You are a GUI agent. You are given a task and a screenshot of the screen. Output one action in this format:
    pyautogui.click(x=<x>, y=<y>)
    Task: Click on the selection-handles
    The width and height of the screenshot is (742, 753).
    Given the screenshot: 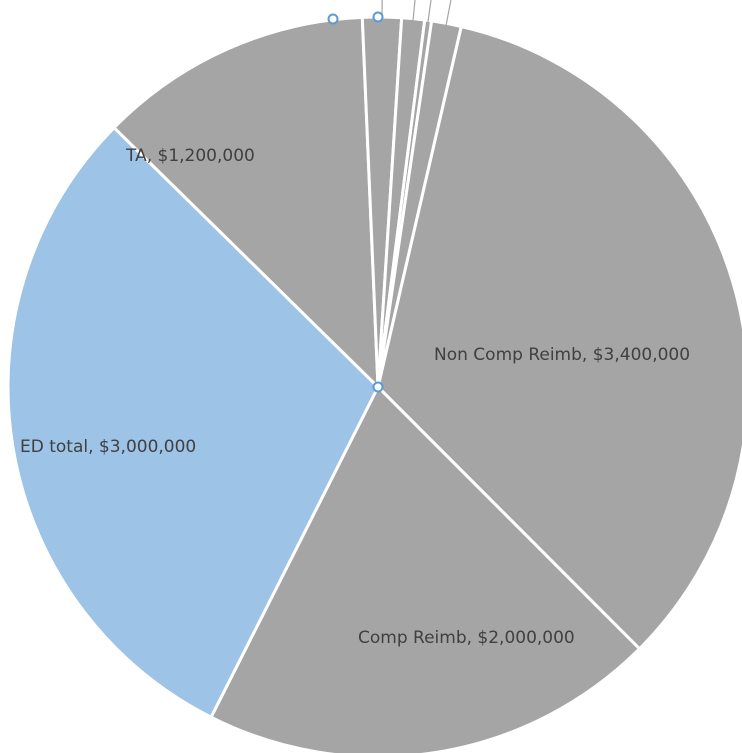 What is the action you would take?
    pyautogui.click(x=355, y=202)
    